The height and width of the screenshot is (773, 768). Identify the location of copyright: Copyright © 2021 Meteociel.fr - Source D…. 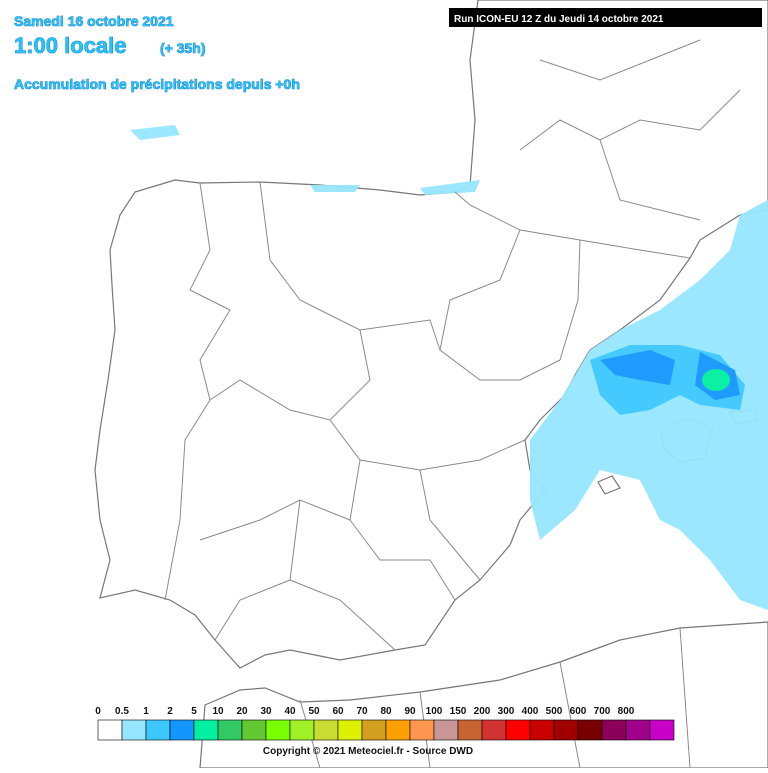
(368, 751).